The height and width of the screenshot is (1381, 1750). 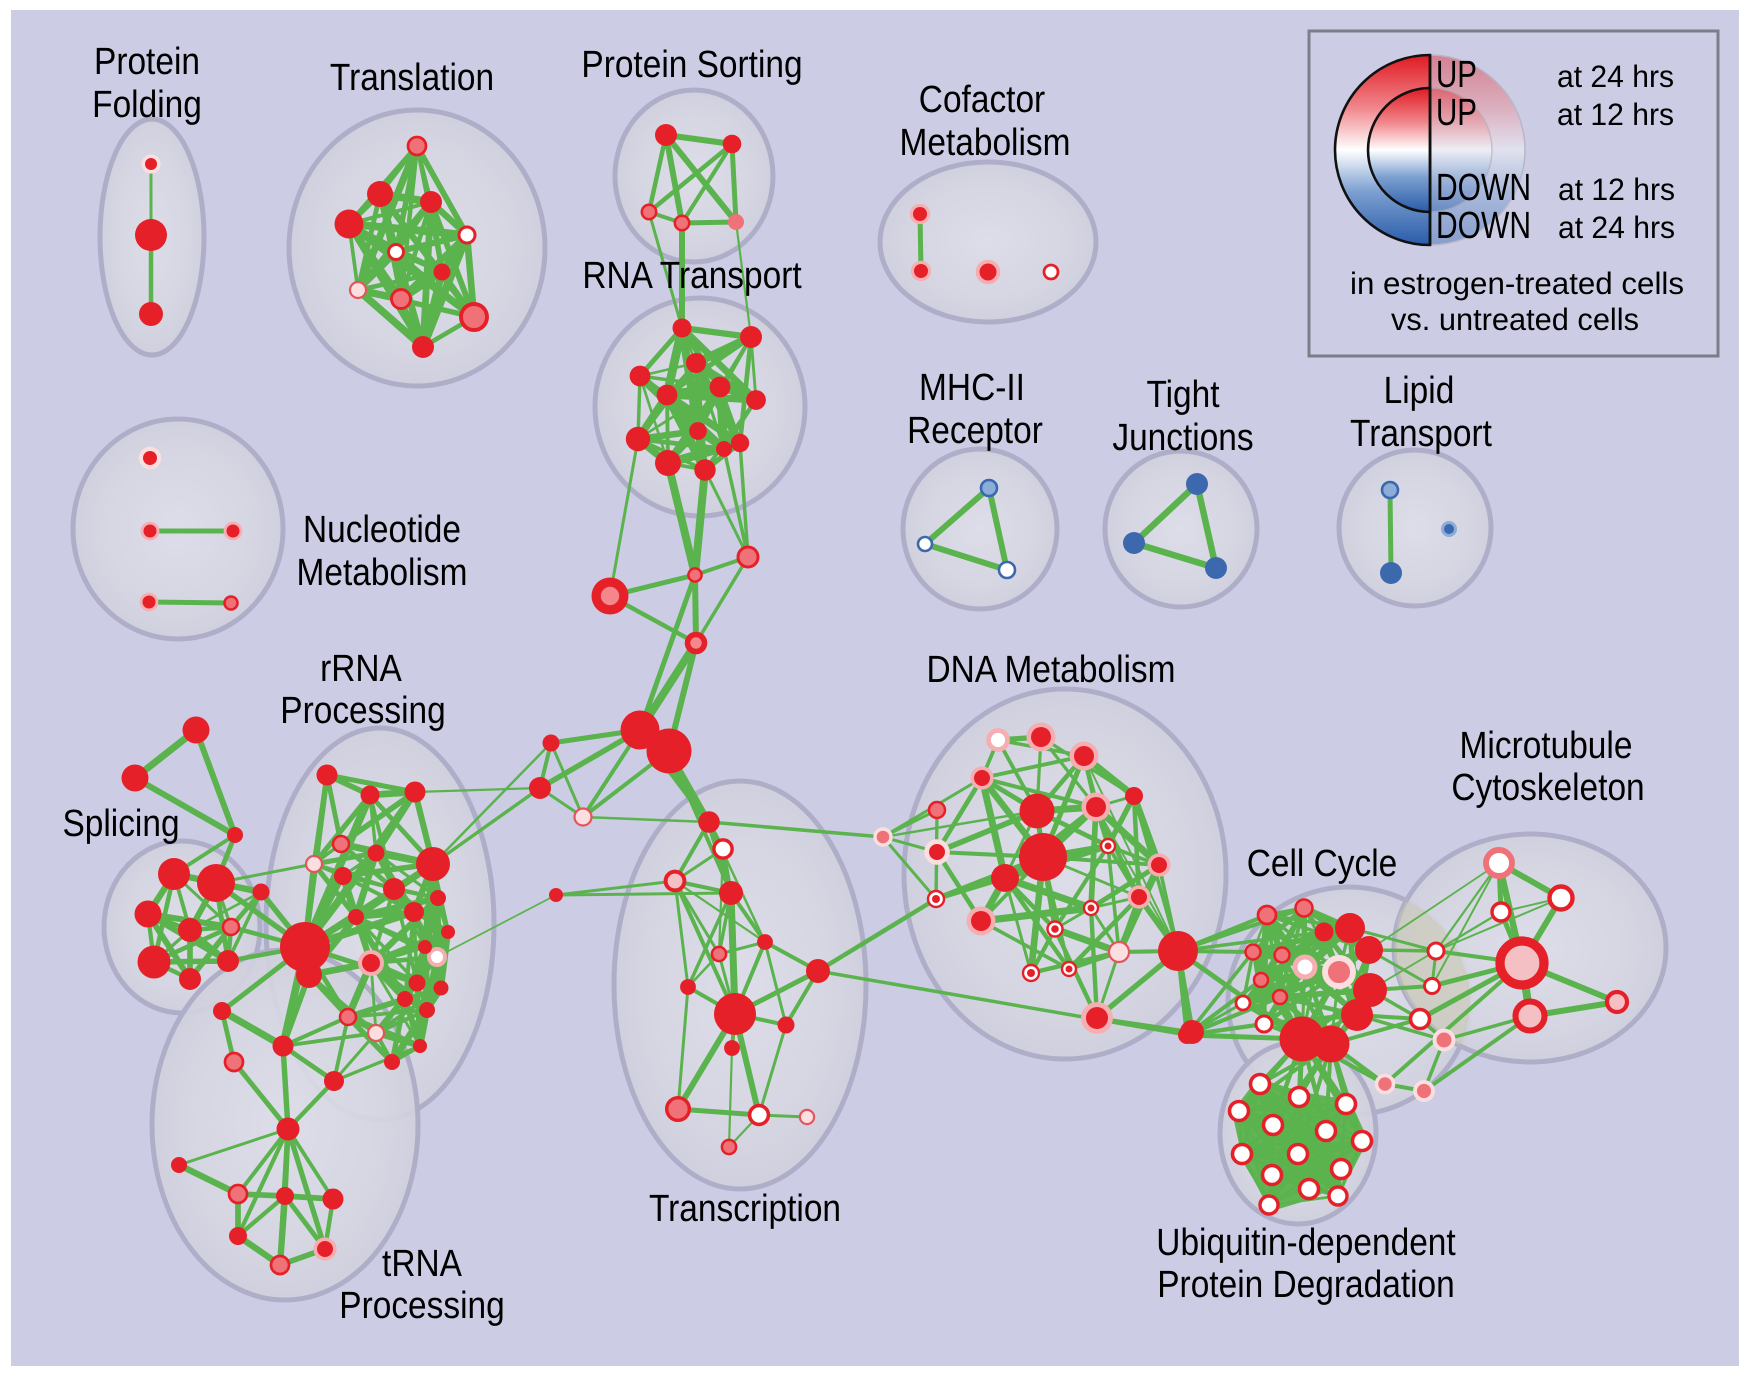 What do you see at coordinates (1306, 1285) in the screenshot?
I see `svg-text: Protein Degradation` at bounding box center [1306, 1285].